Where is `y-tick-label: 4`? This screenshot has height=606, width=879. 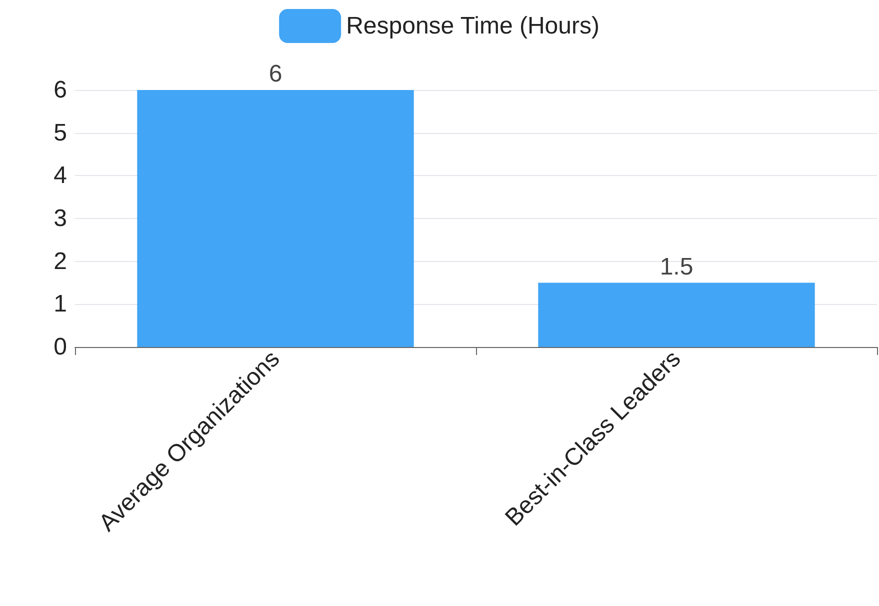
y-tick-label: 4 is located at coordinates (60, 176).